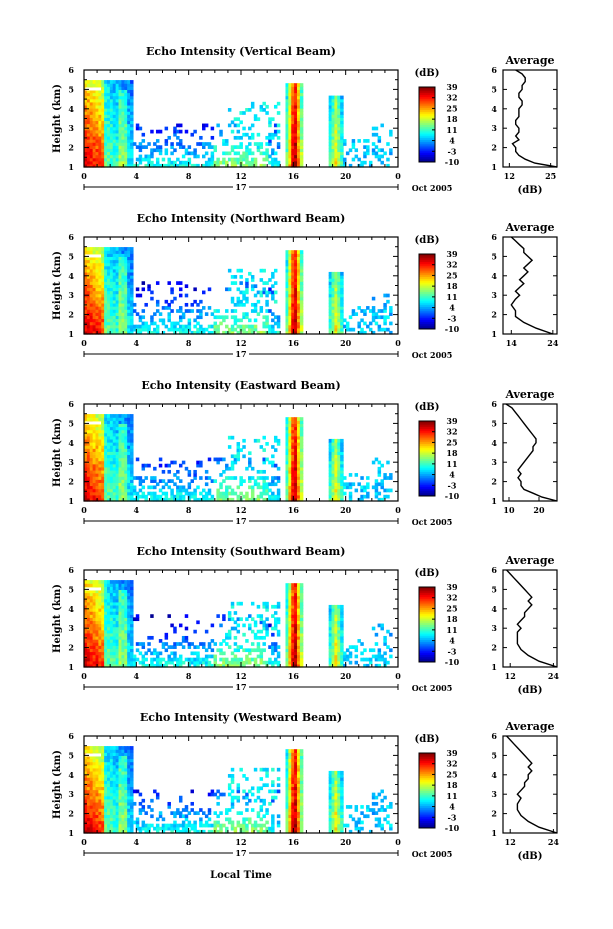  Describe the element at coordinates (241, 51) in the screenshot. I see `panel-title: Echo Intensity (Vertical Beam)` at that location.